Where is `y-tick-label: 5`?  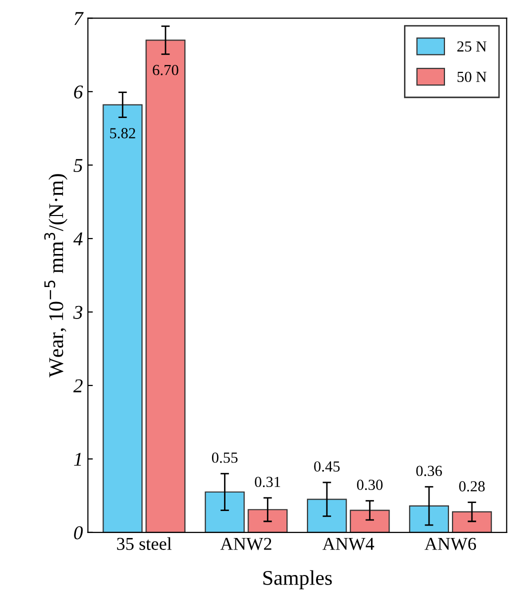 y-tick-label: 5 is located at coordinates (78, 165).